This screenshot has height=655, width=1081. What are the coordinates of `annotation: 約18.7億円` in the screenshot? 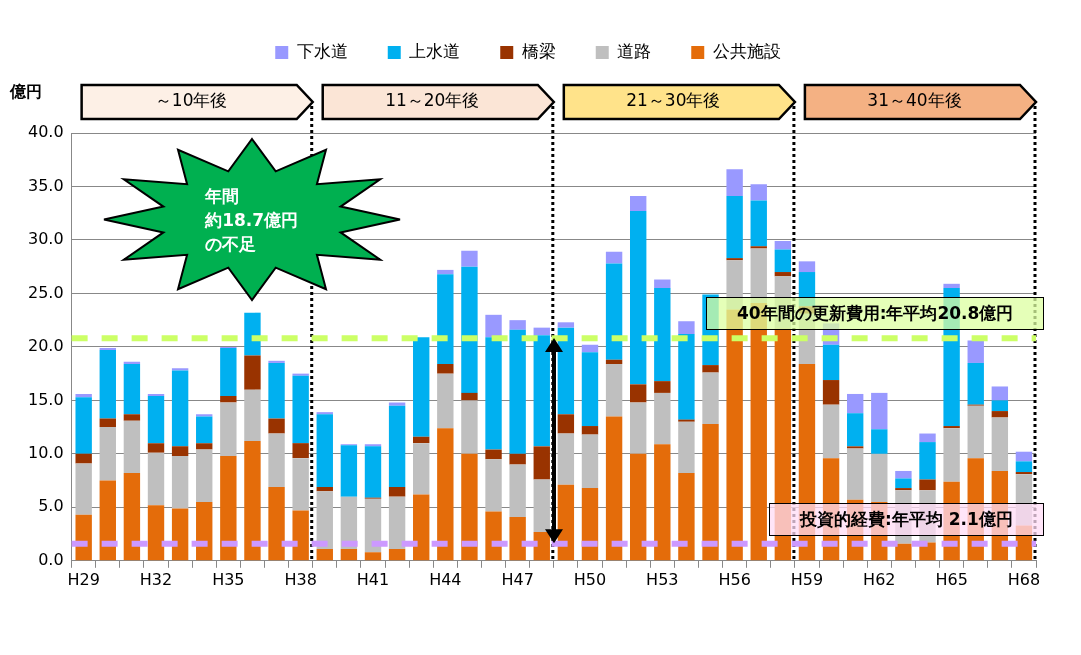 It's located at (252, 220).